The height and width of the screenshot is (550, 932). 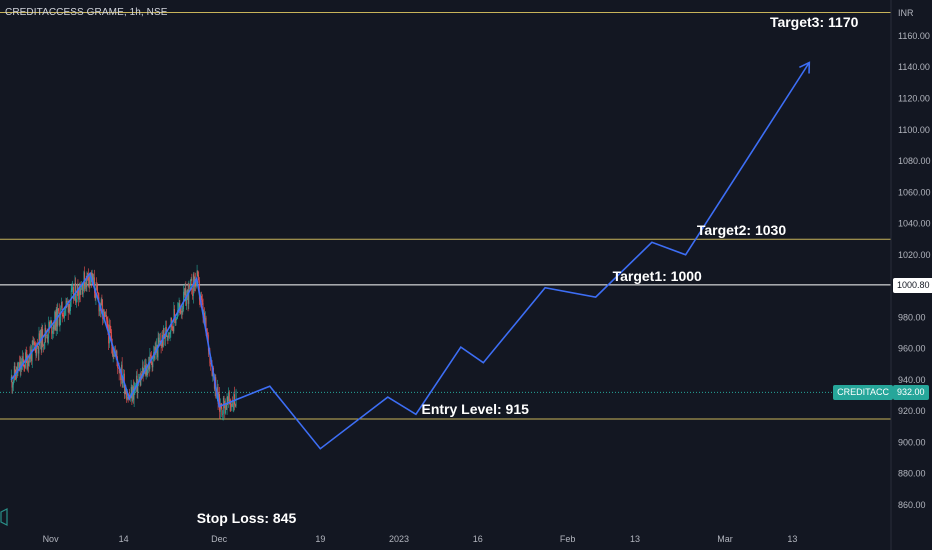 I want to click on price-tag-0: 1000.80, so click(x=912, y=285).